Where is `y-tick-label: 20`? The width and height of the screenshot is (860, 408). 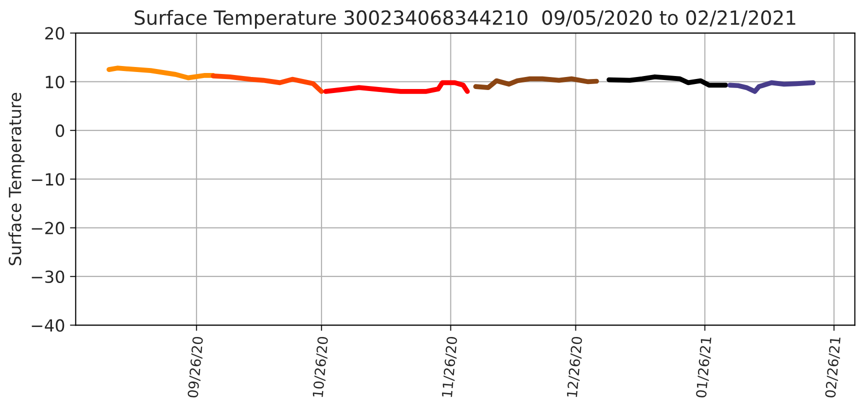
y-tick-label: 20 is located at coordinates (54, 33).